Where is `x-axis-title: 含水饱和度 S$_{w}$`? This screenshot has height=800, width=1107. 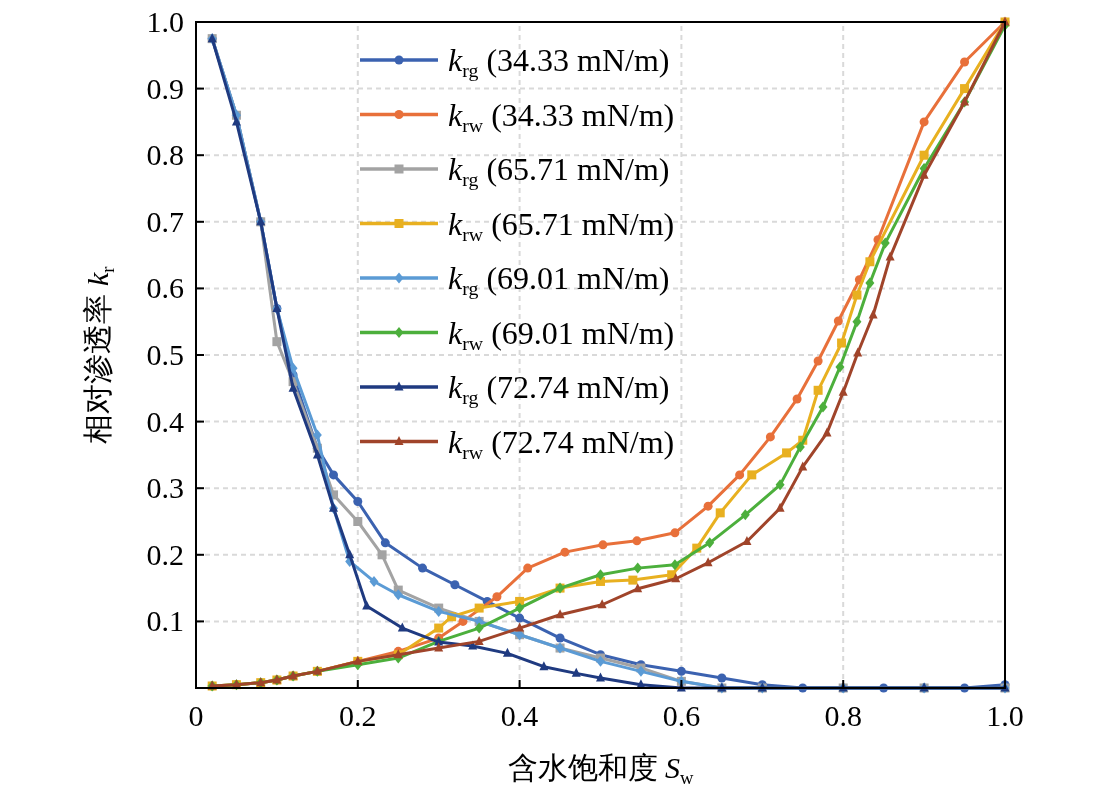 x-axis-title: 含水饱和度 S$_{w}$ is located at coordinates (601, 769).